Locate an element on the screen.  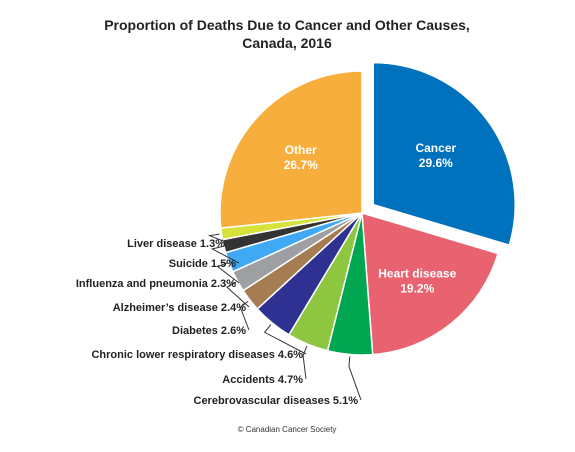
leader-line-chronic-lower-respiratory-diseases is located at coordinates (285, 339).